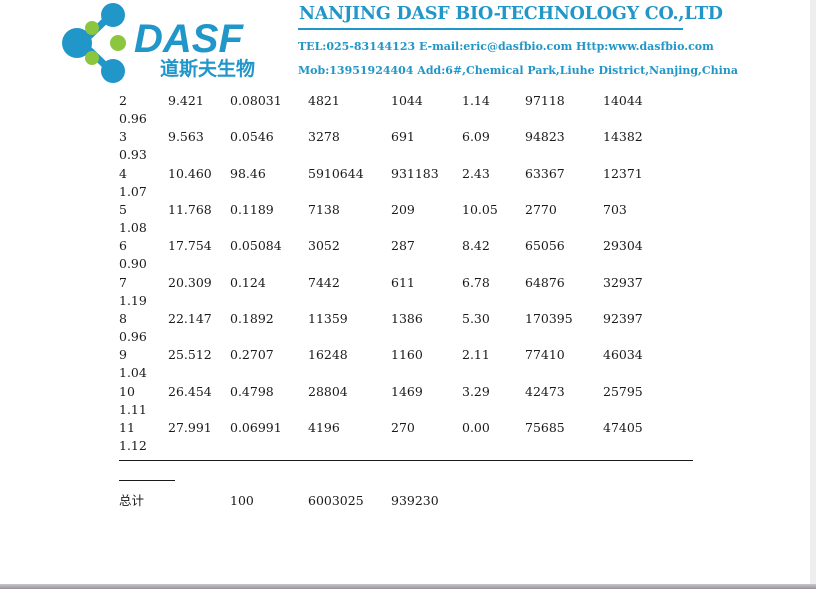 The image size is (816, 589). I want to click on area-percent: 0.08031, so click(256, 100).